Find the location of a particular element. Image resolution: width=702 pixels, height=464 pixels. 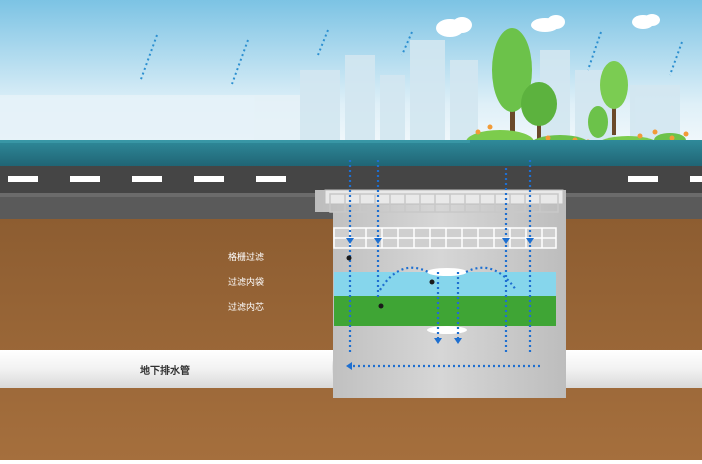

cloud-icon is located at coordinates (548, 25).